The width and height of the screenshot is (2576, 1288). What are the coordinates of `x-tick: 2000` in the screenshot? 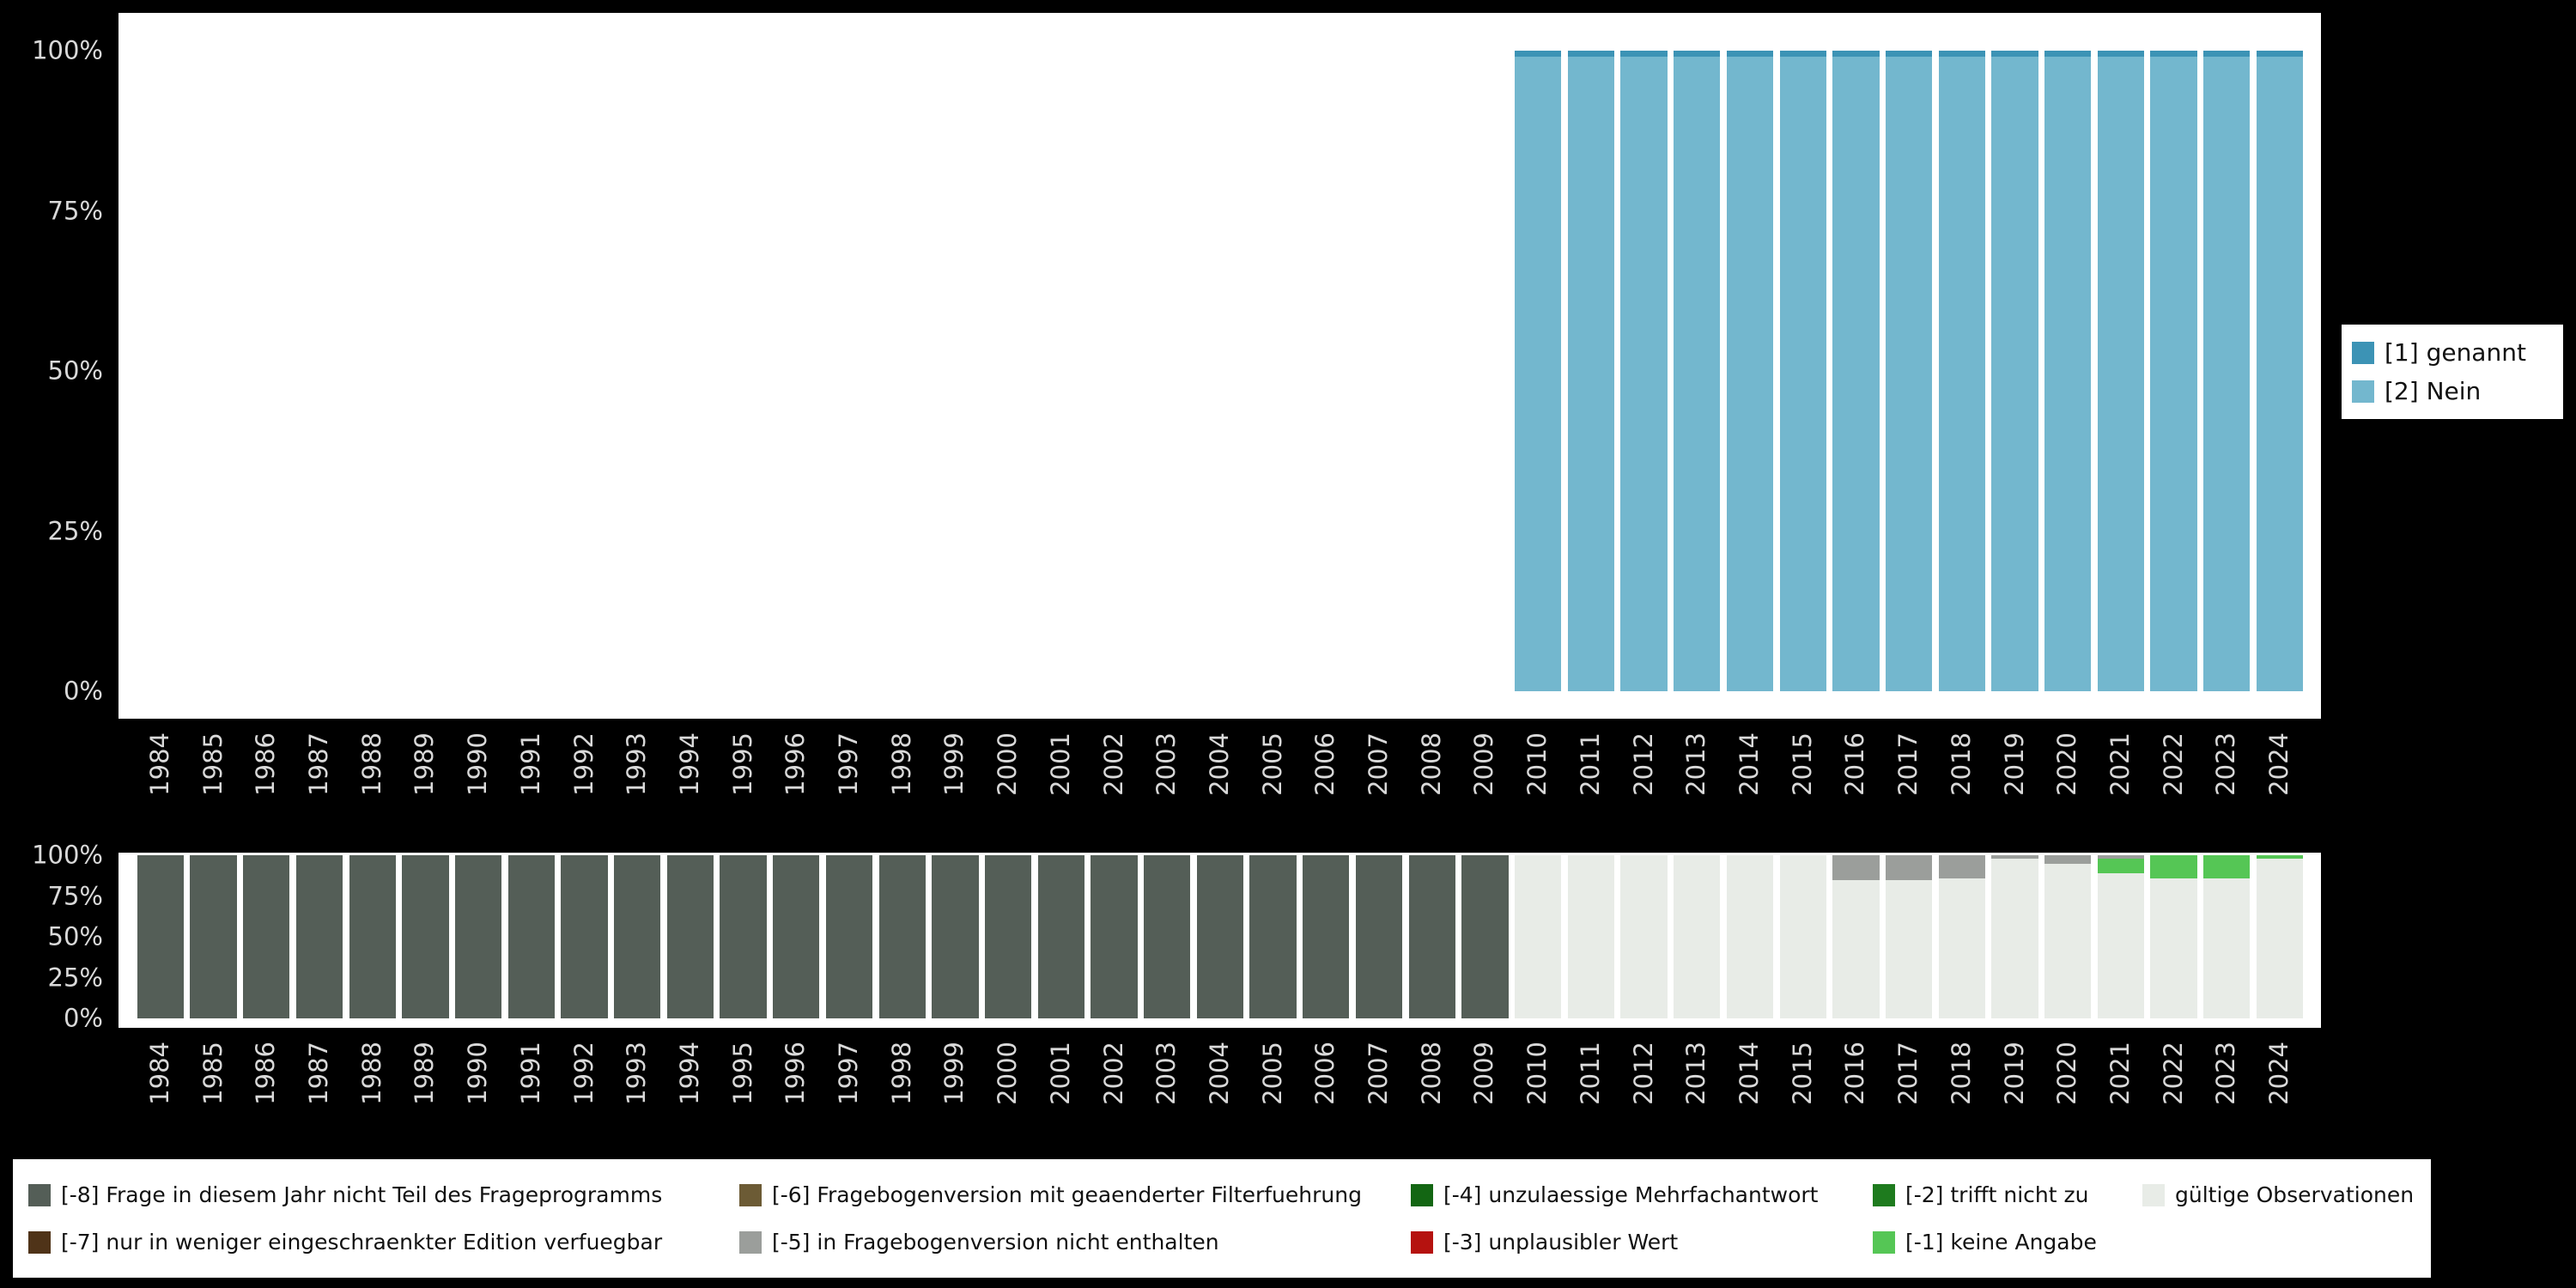 It's located at (1008, 1085).